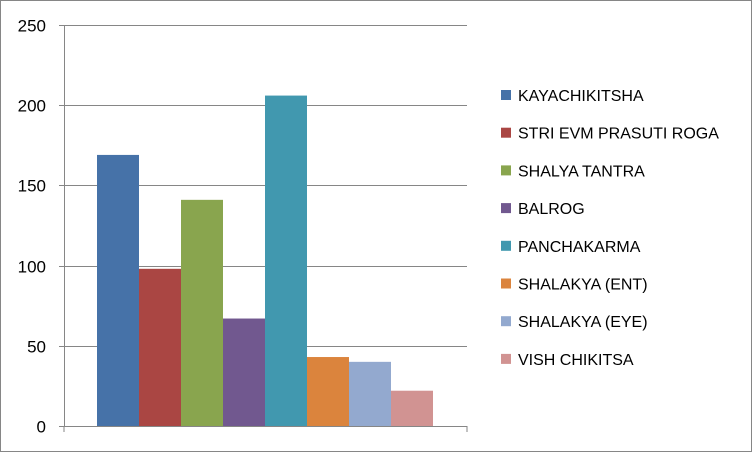  What do you see at coordinates (160, 347) in the screenshot?
I see `bar-stri-evm-prasuti-roga` at bounding box center [160, 347].